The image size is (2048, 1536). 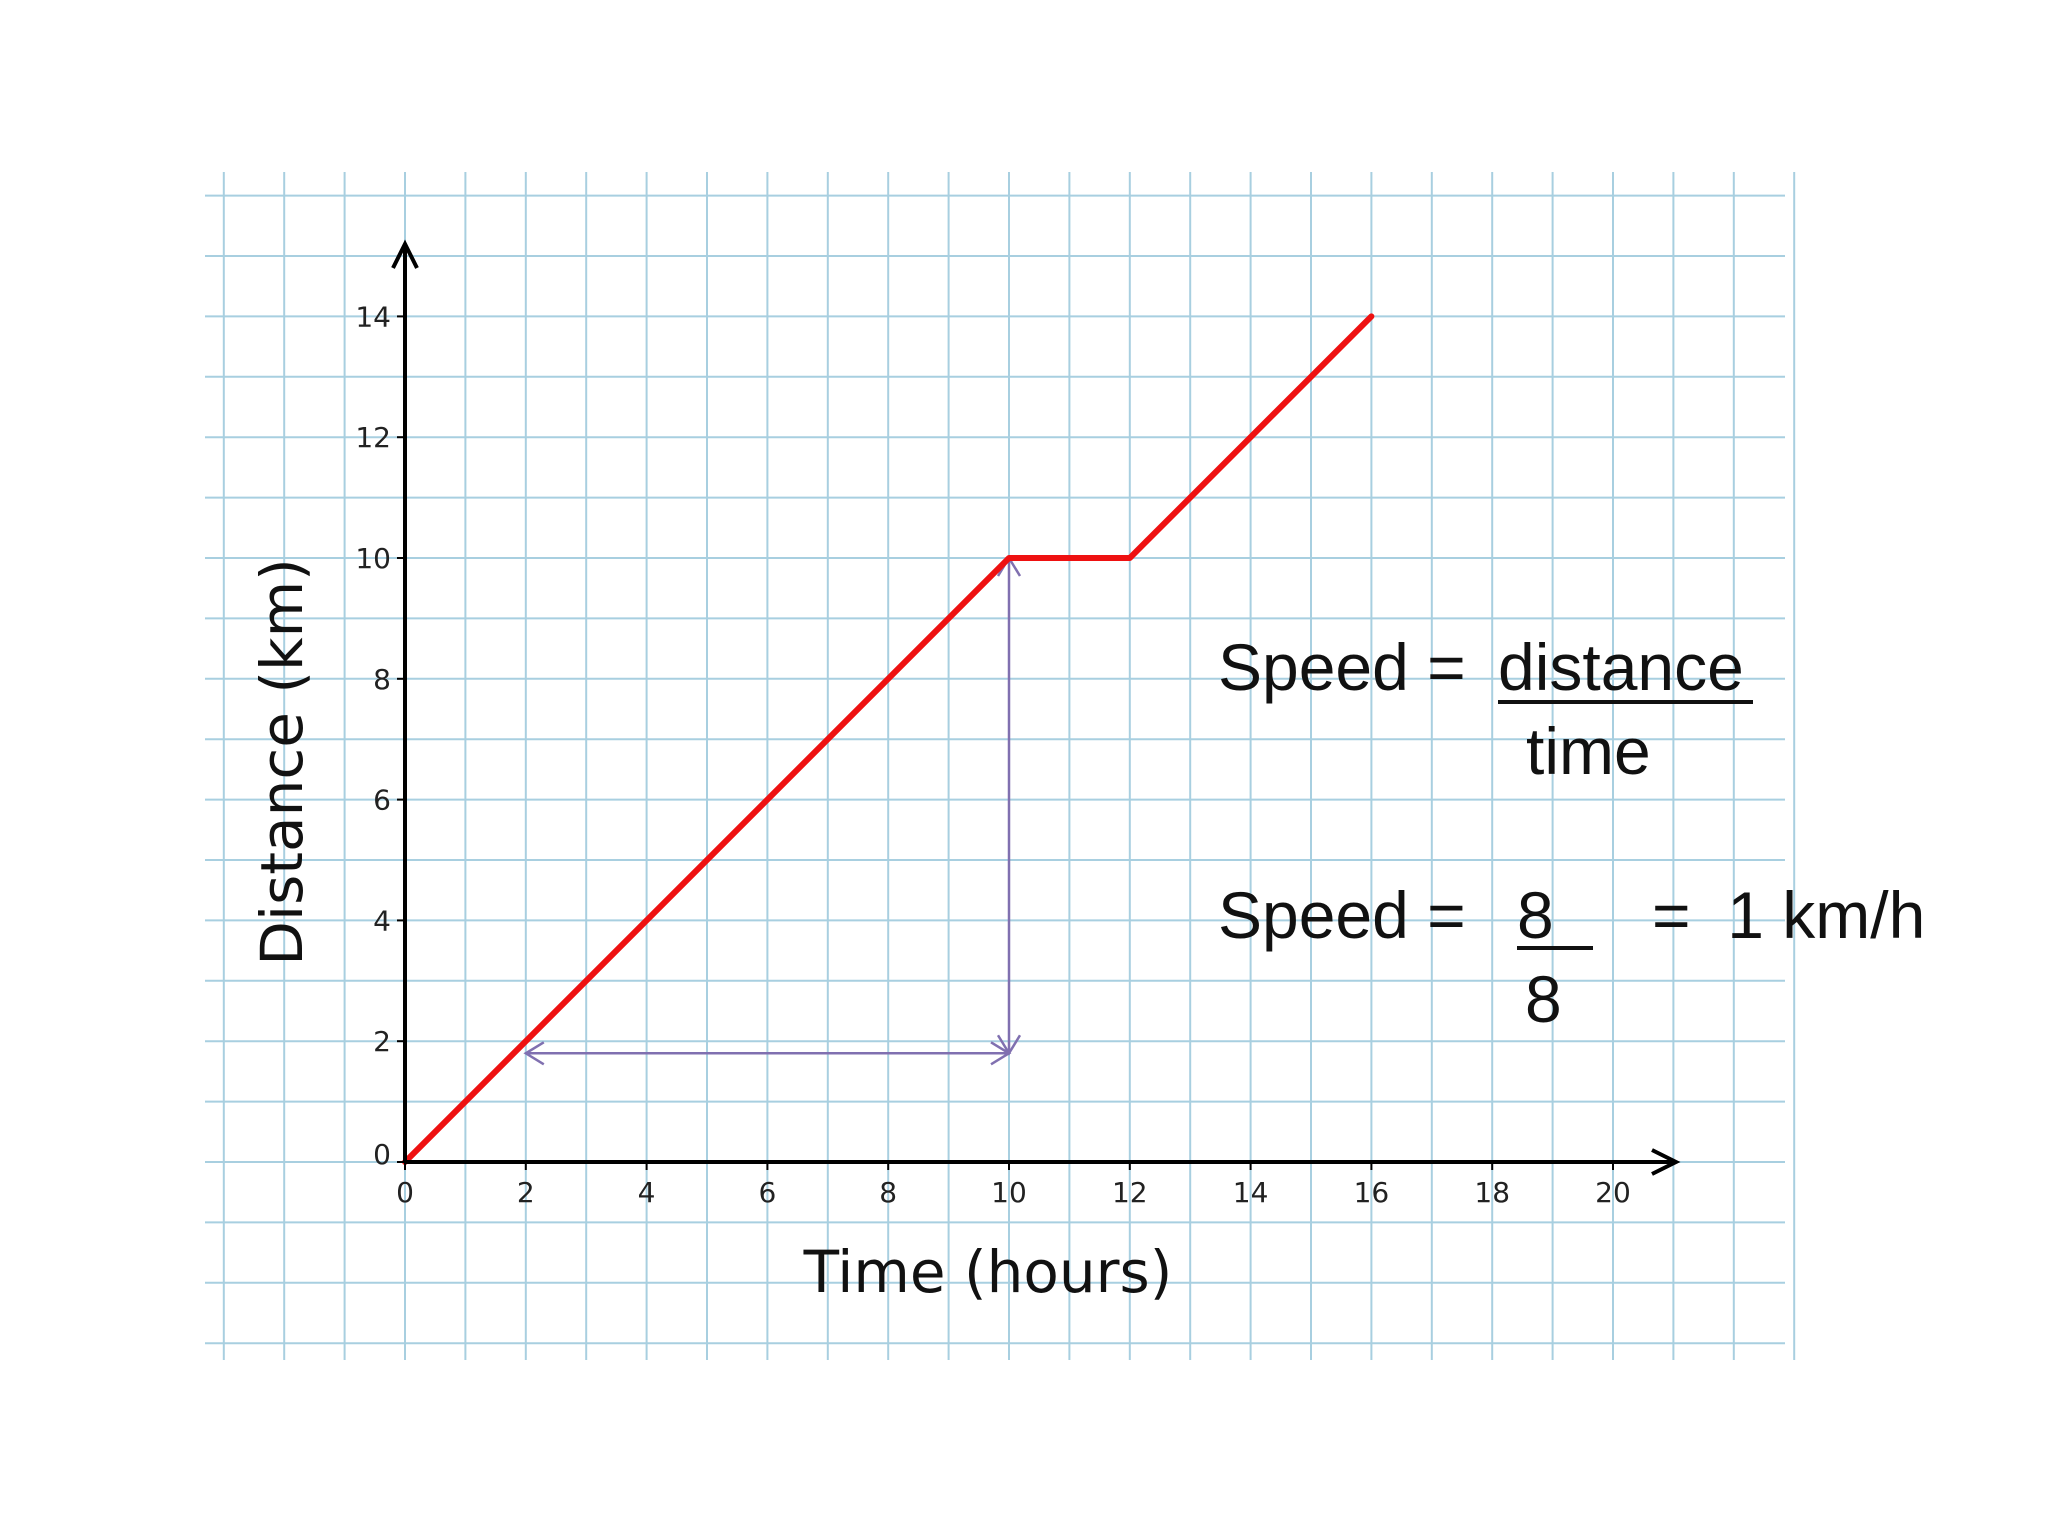 What do you see at coordinates (382, 800) in the screenshot?
I see `y-tick-label: 6` at bounding box center [382, 800].